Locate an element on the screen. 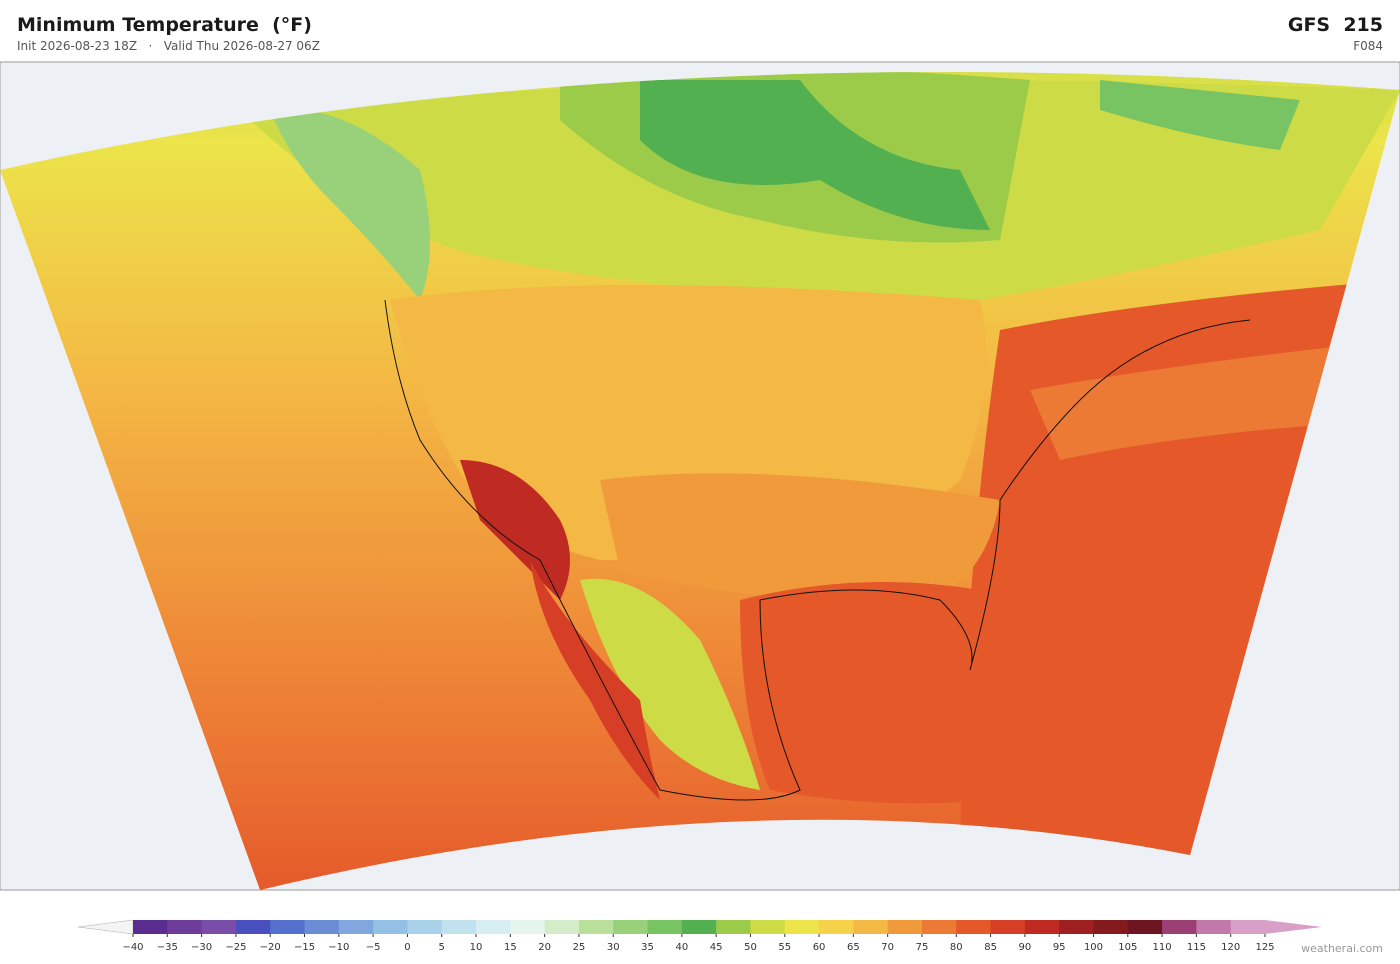 This screenshot has width=1400, height=964. colorbar-tick-label: 85 is located at coordinates (990, 947).